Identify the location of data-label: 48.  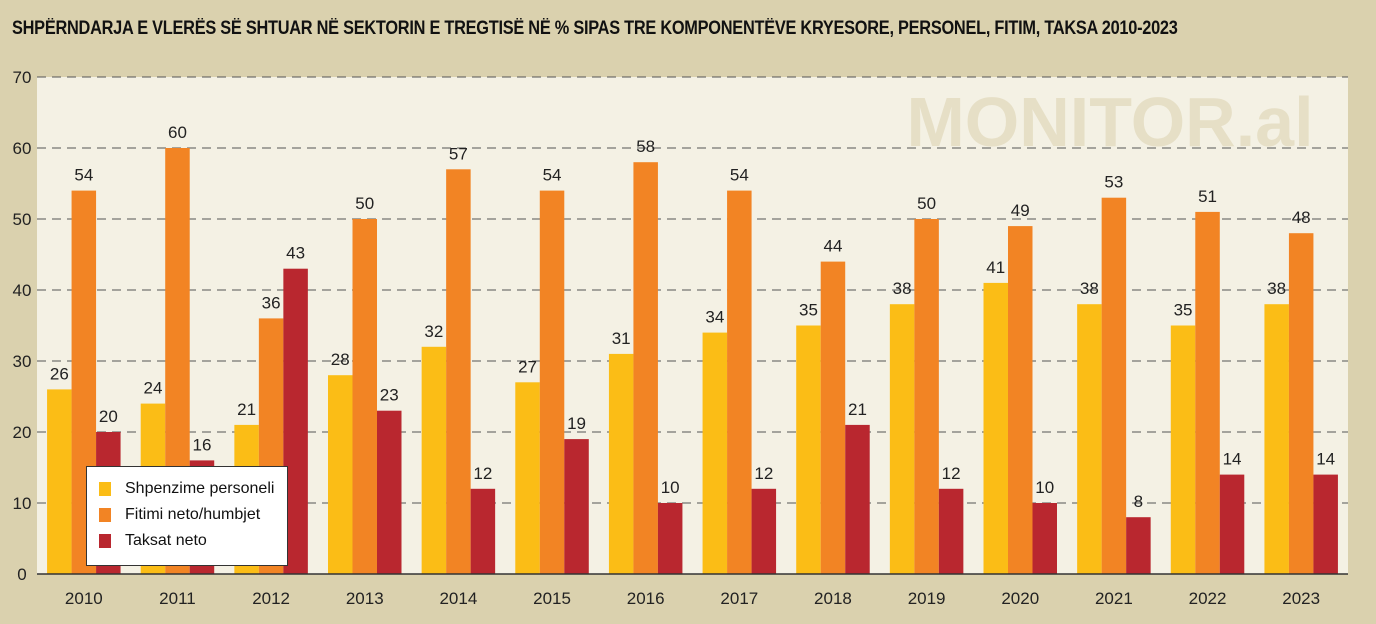
(1301, 217).